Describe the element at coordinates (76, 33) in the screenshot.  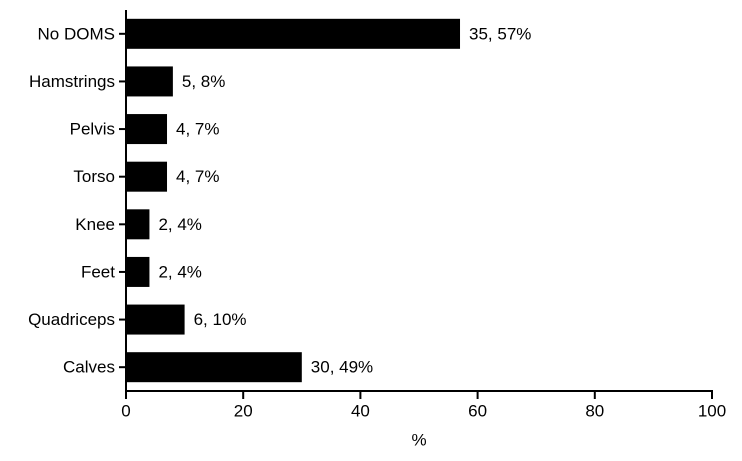
I see `y-tick-label: No DOMS` at that location.